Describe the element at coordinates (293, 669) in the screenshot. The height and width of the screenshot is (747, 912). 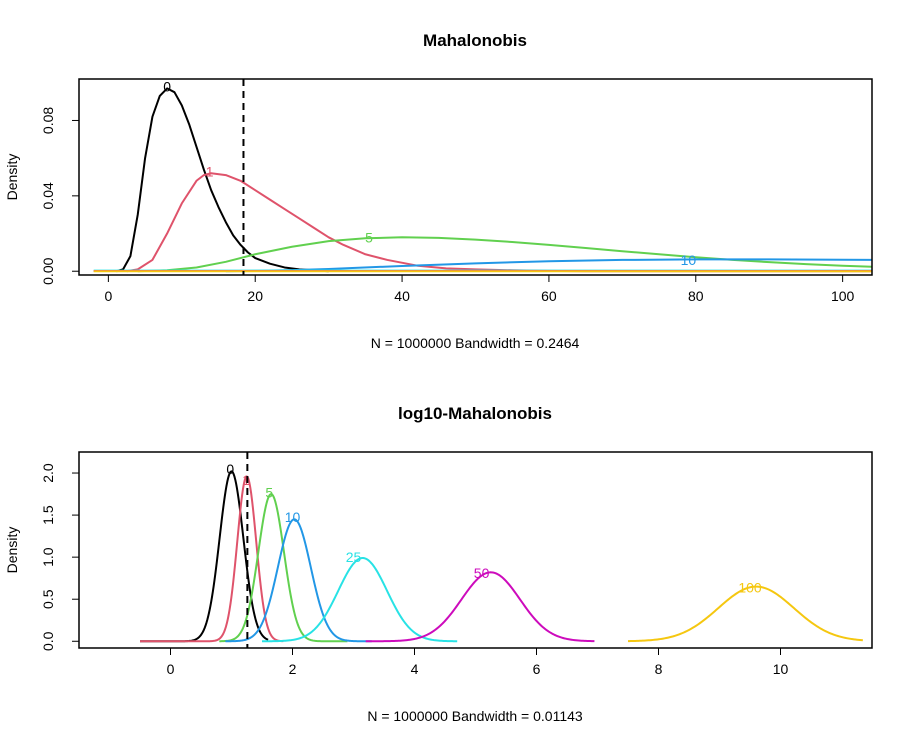
I see `x-tick-label: 2` at that location.